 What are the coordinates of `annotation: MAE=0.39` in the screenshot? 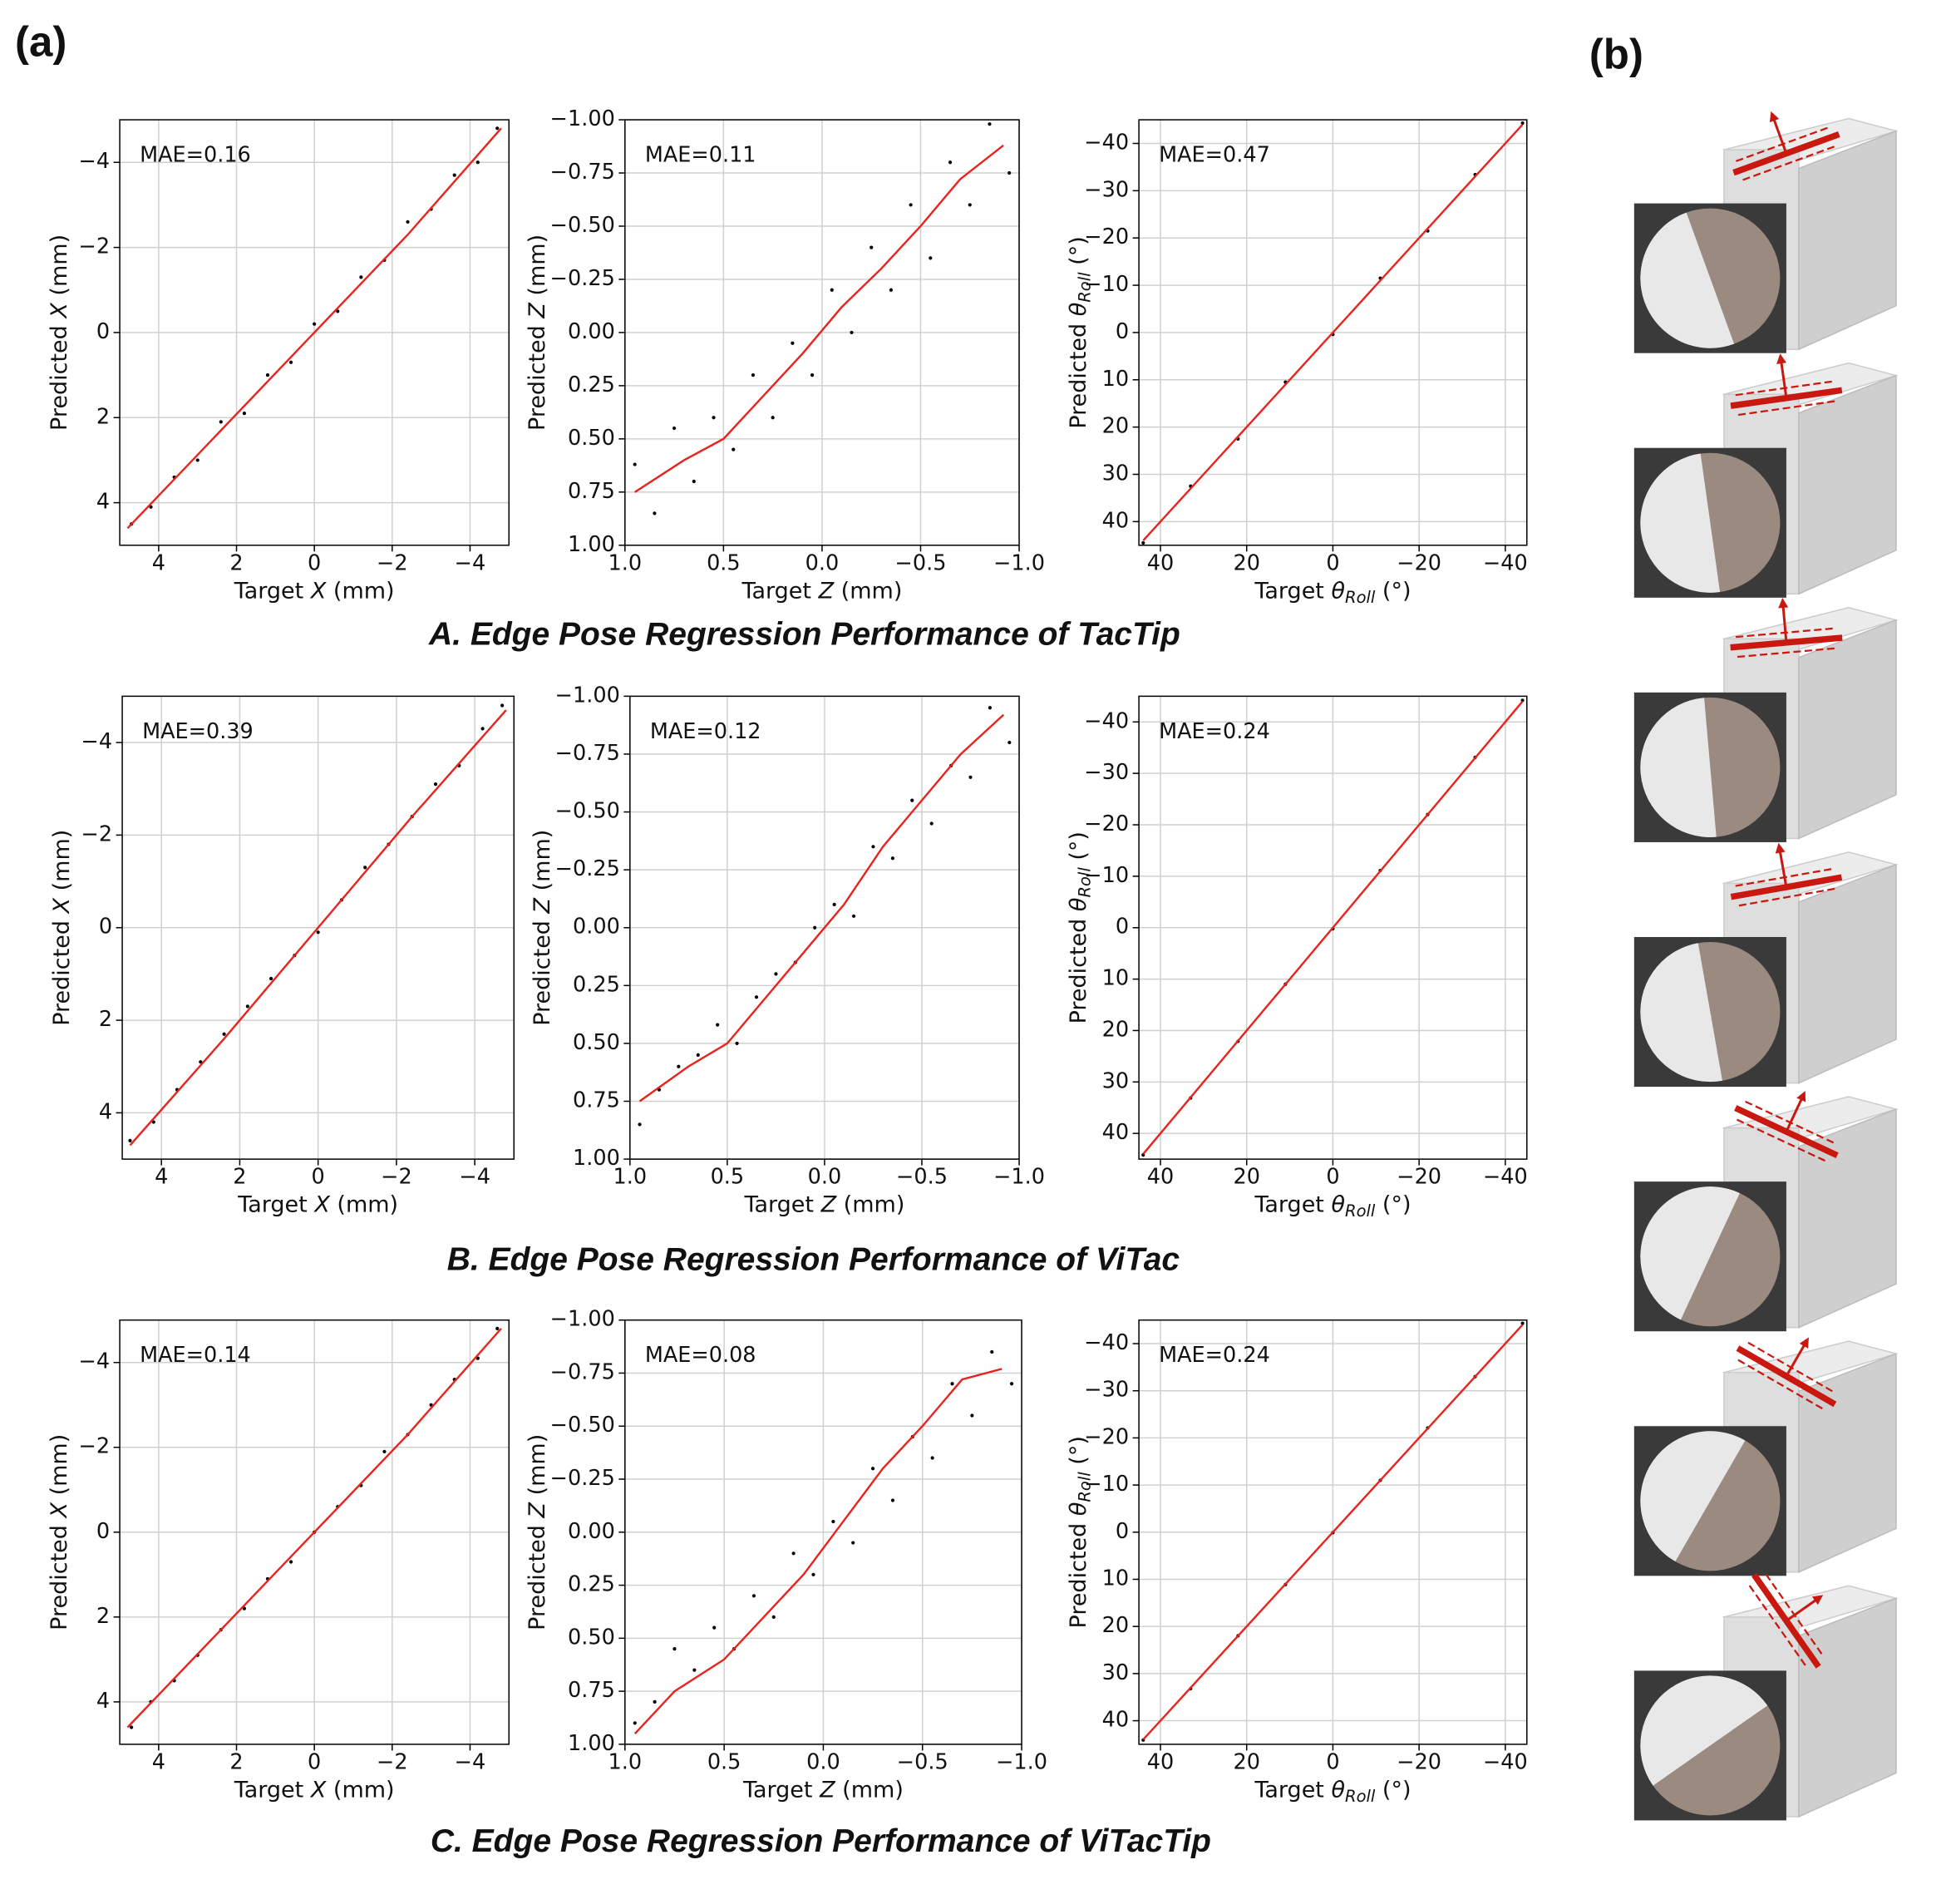 It's located at (198, 731).